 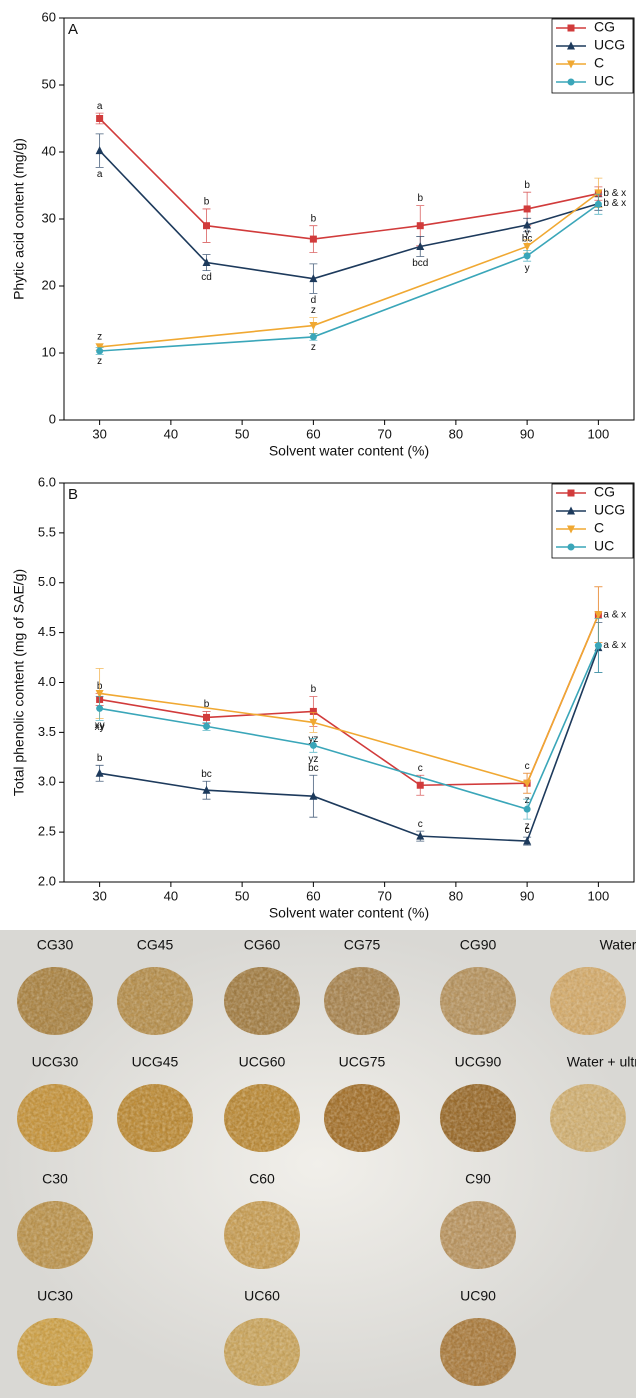 What do you see at coordinates (47, 631) in the screenshot?
I see `y-tick-label: 4.5` at bounding box center [47, 631].